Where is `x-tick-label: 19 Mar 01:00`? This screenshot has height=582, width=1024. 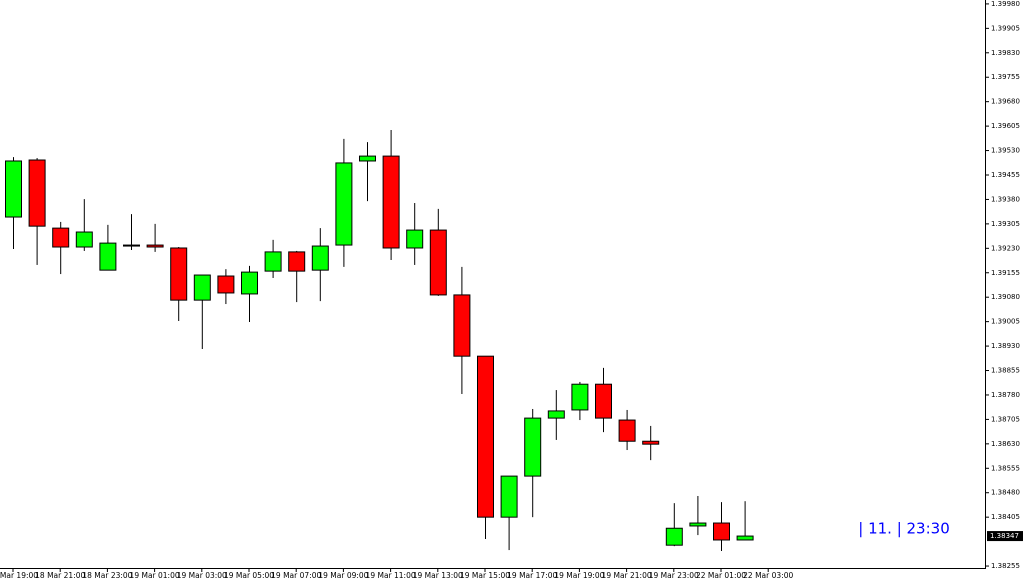 x-tick-label: 19 Mar 01:00 is located at coordinates (155, 575).